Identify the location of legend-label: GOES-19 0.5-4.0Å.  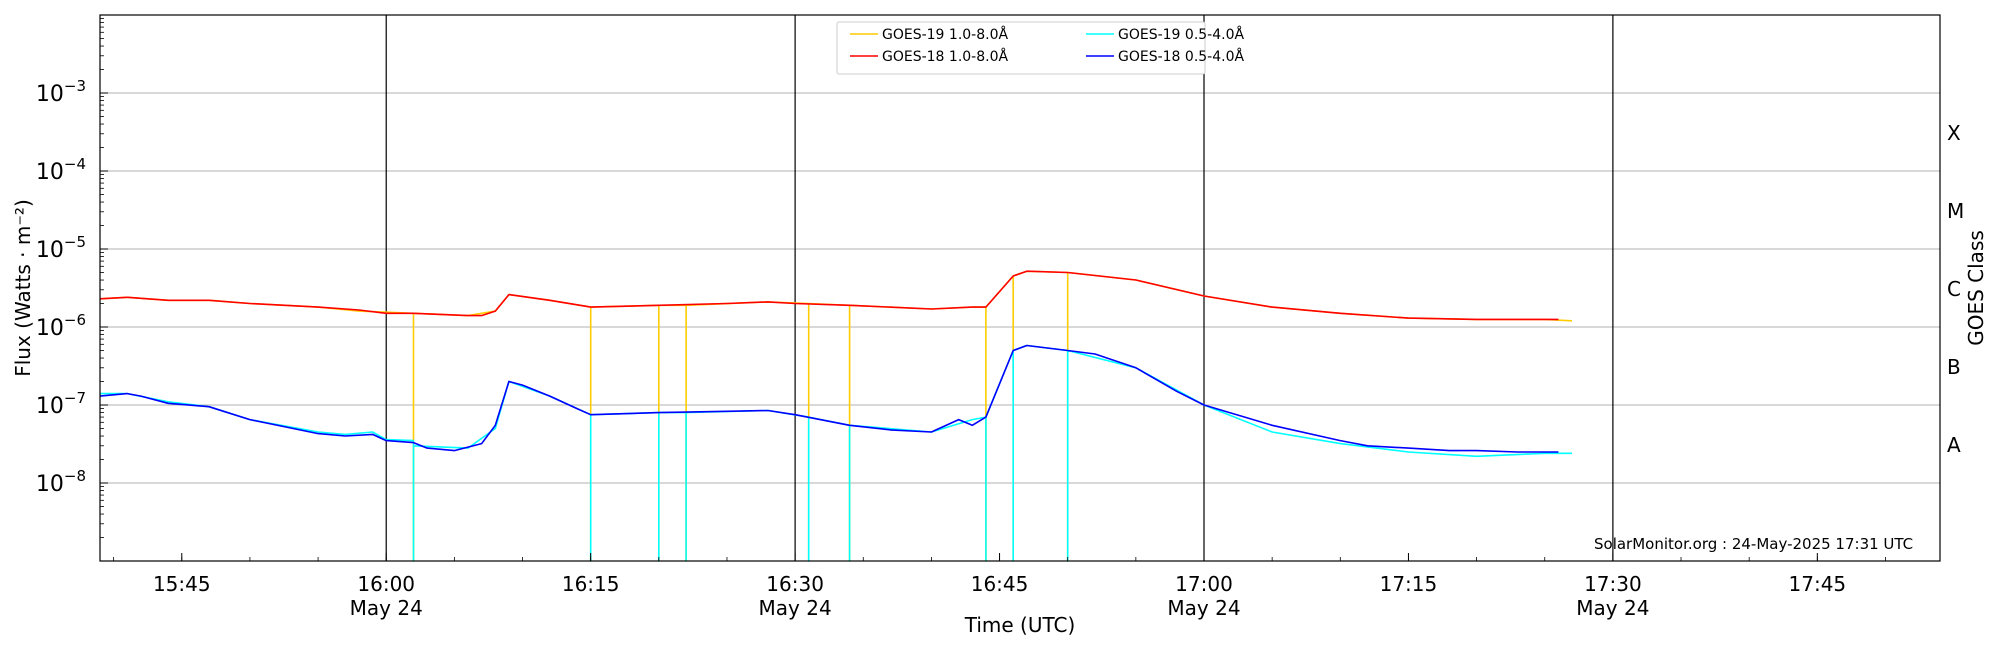
(1181, 34).